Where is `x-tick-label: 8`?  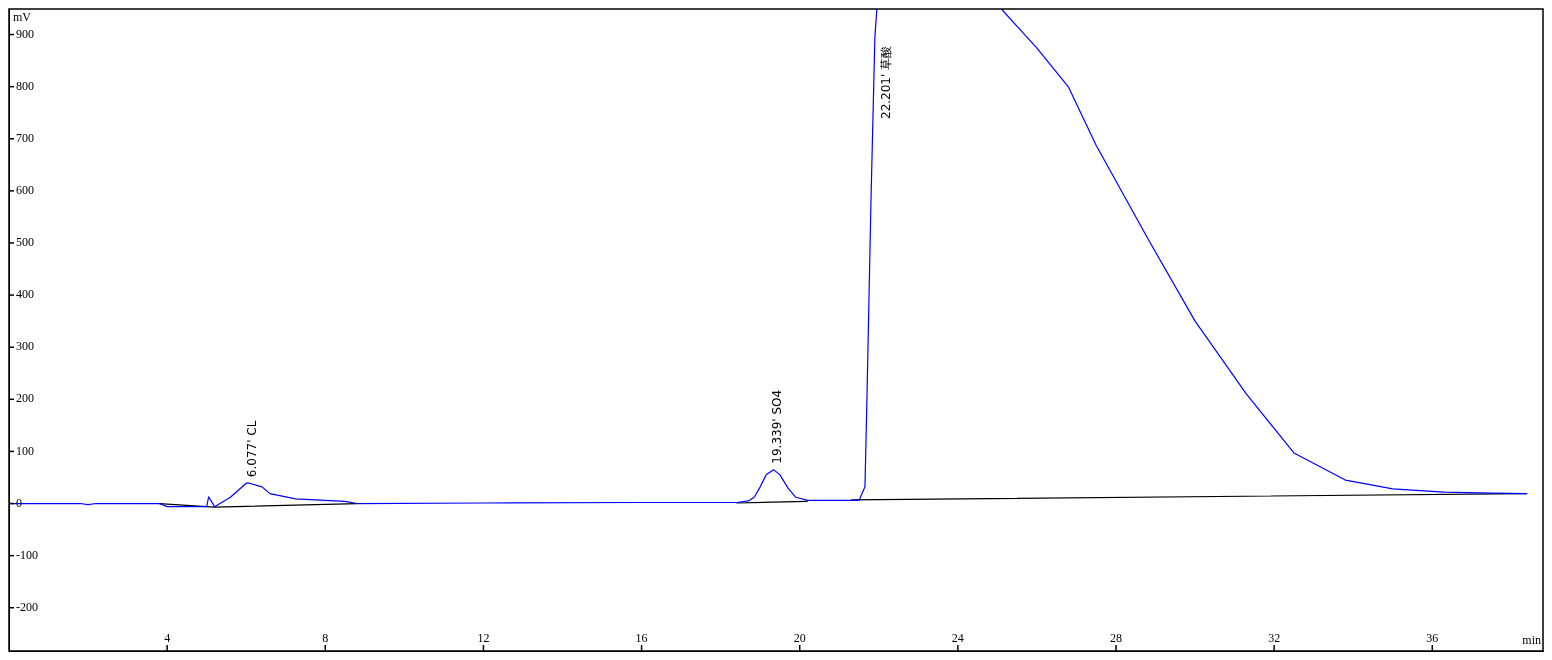 x-tick-label: 8 is located at coordinates (325, 638).